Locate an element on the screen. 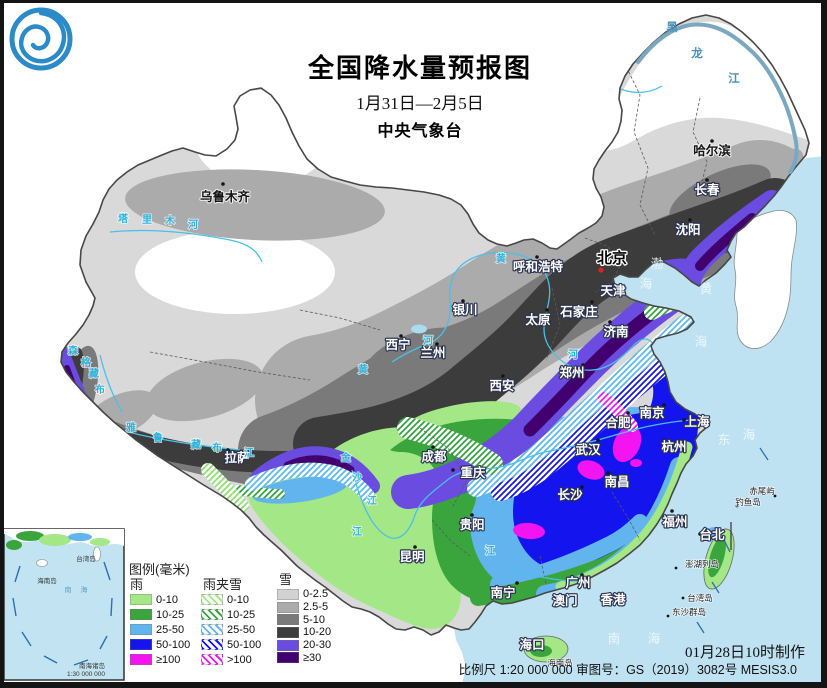  city-label: 西安 is located at coordinates (501, 385).